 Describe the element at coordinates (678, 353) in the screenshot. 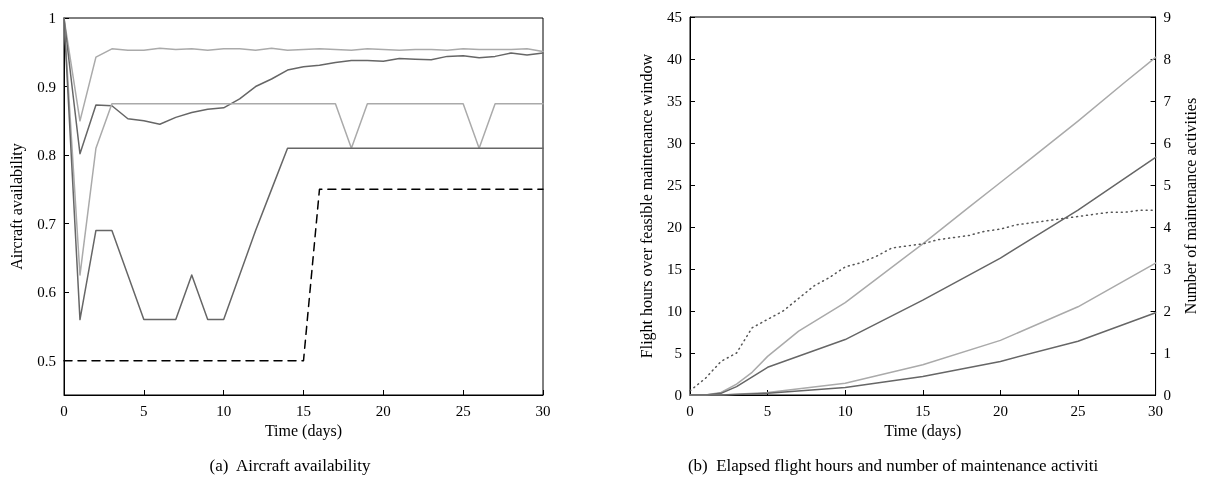

I see `y-tick-label: 5` at that location.